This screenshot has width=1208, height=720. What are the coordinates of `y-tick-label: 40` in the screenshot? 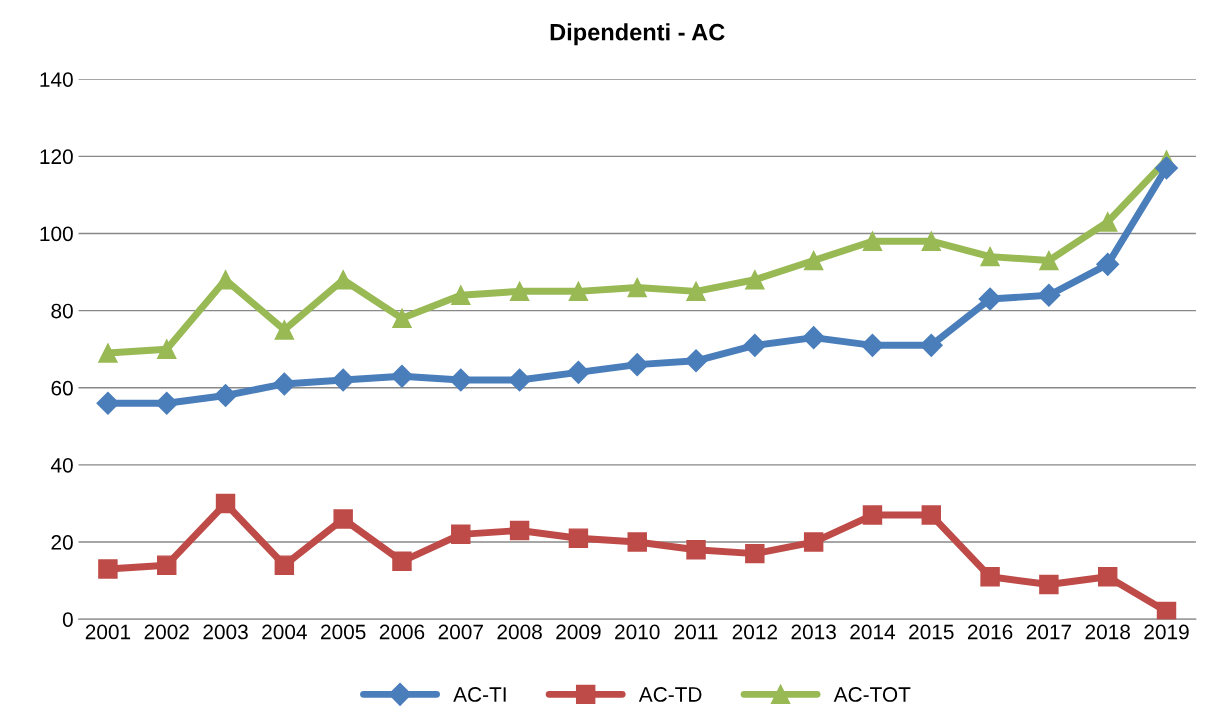 It's located at (61, 465).